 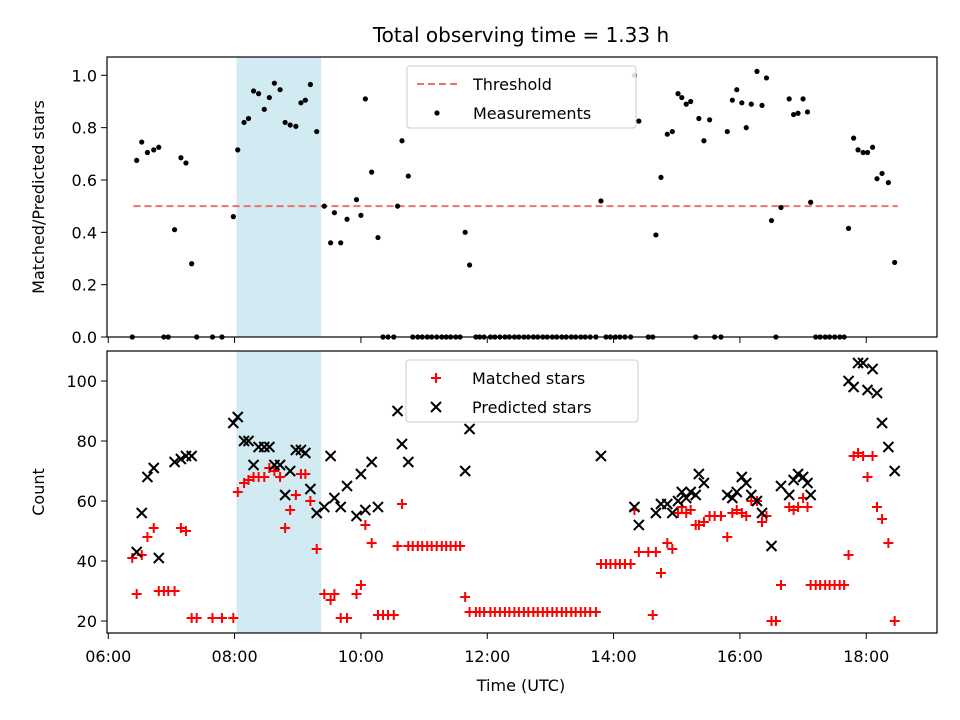 I want to click on x-tick-label: 06:00, so click(x=108, y=656).